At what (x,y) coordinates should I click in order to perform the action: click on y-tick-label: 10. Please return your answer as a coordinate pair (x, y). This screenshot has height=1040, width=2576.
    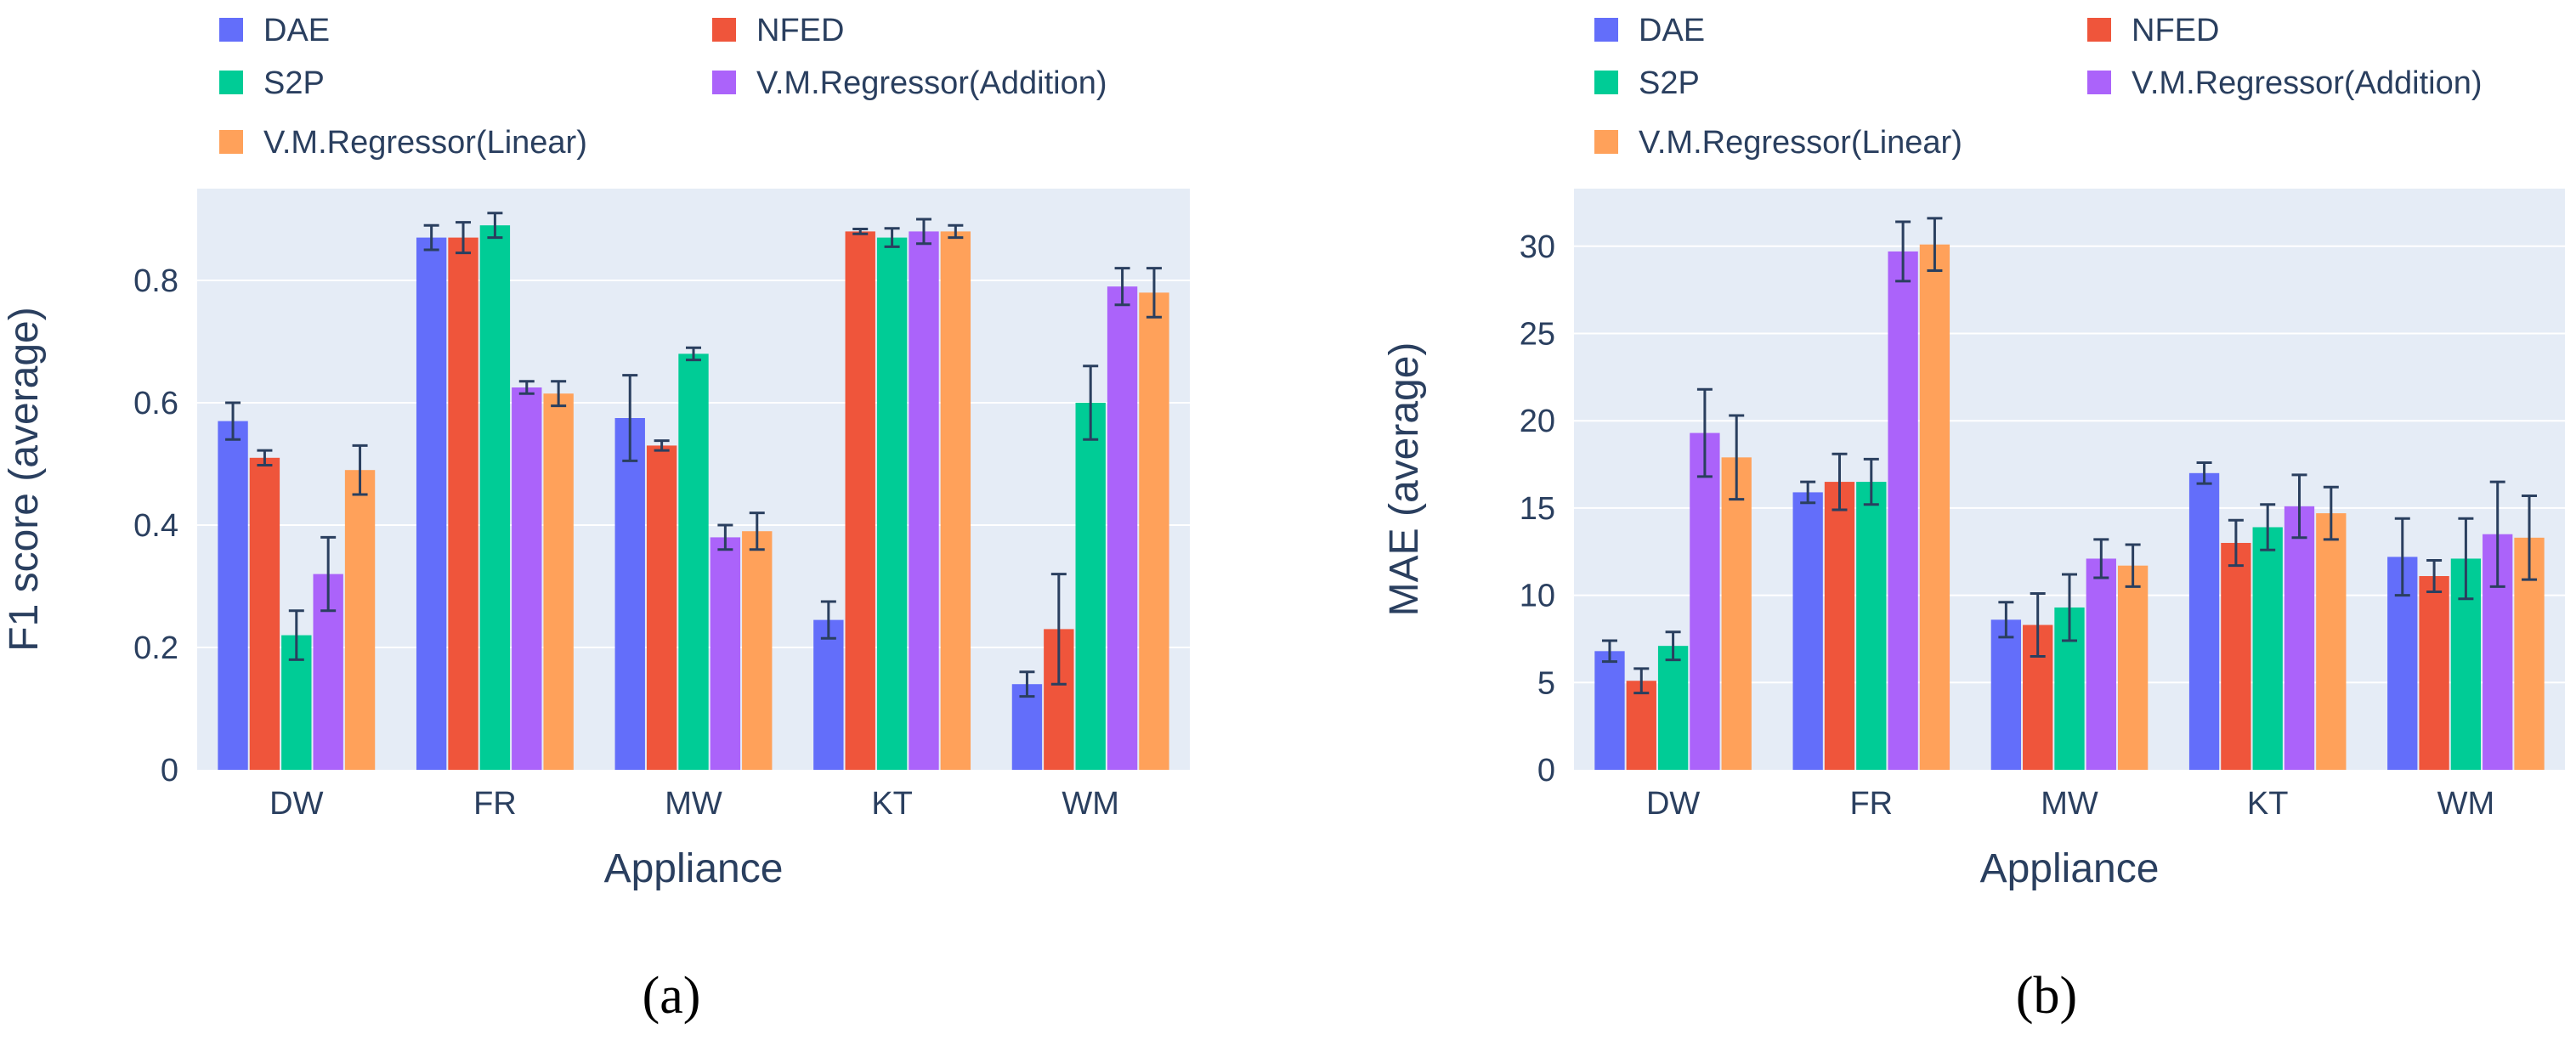
    Looking at the image, I should click on (1537, 596).